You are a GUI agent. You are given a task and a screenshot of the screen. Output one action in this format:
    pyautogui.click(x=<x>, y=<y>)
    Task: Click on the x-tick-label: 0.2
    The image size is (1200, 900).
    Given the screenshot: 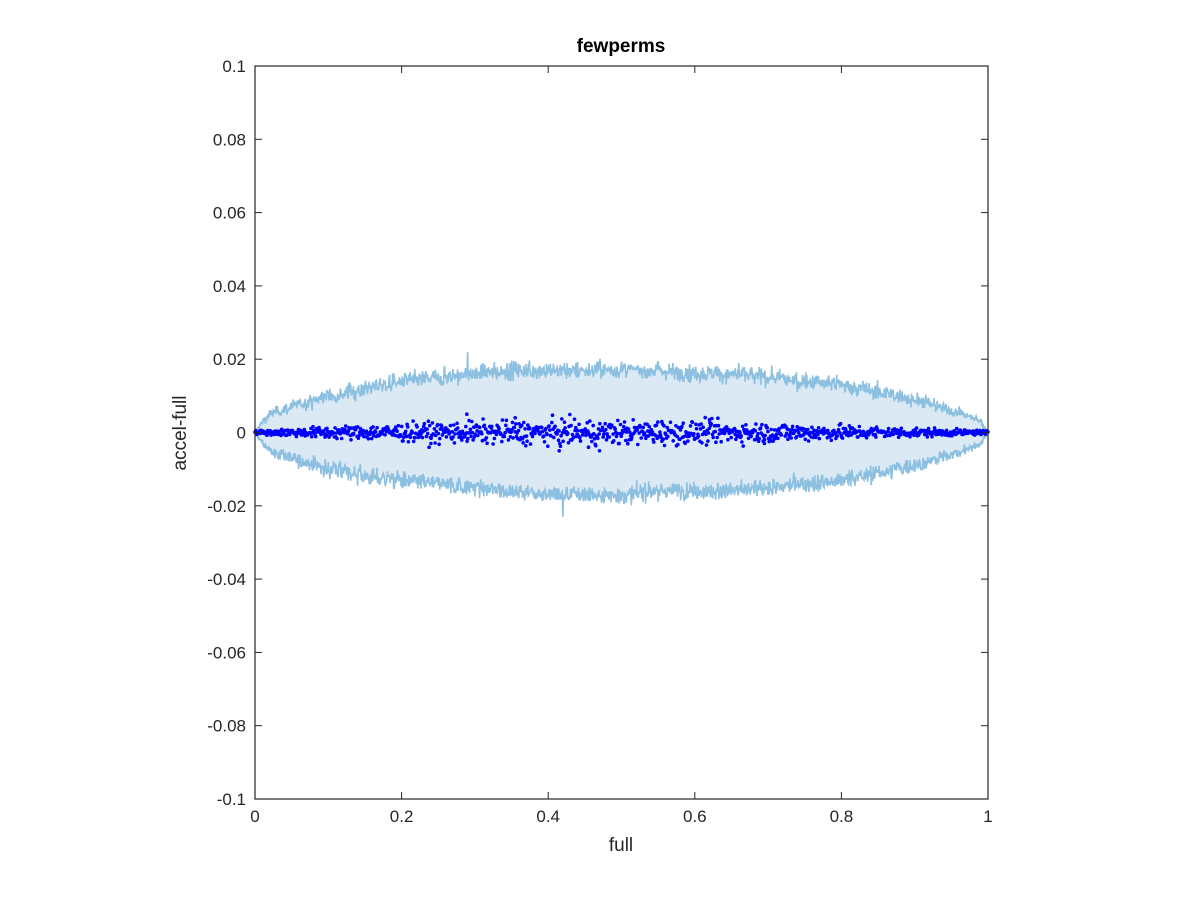 What is the action you would take?
    pyautogui.click(x=402, y=816)
    